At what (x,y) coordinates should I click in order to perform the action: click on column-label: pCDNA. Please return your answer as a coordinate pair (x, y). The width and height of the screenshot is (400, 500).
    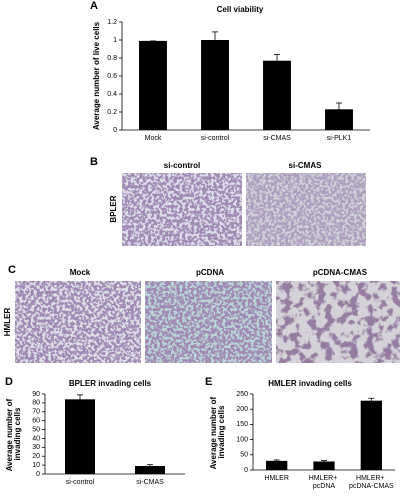
    Looking at the image, I should click on (210, 272).